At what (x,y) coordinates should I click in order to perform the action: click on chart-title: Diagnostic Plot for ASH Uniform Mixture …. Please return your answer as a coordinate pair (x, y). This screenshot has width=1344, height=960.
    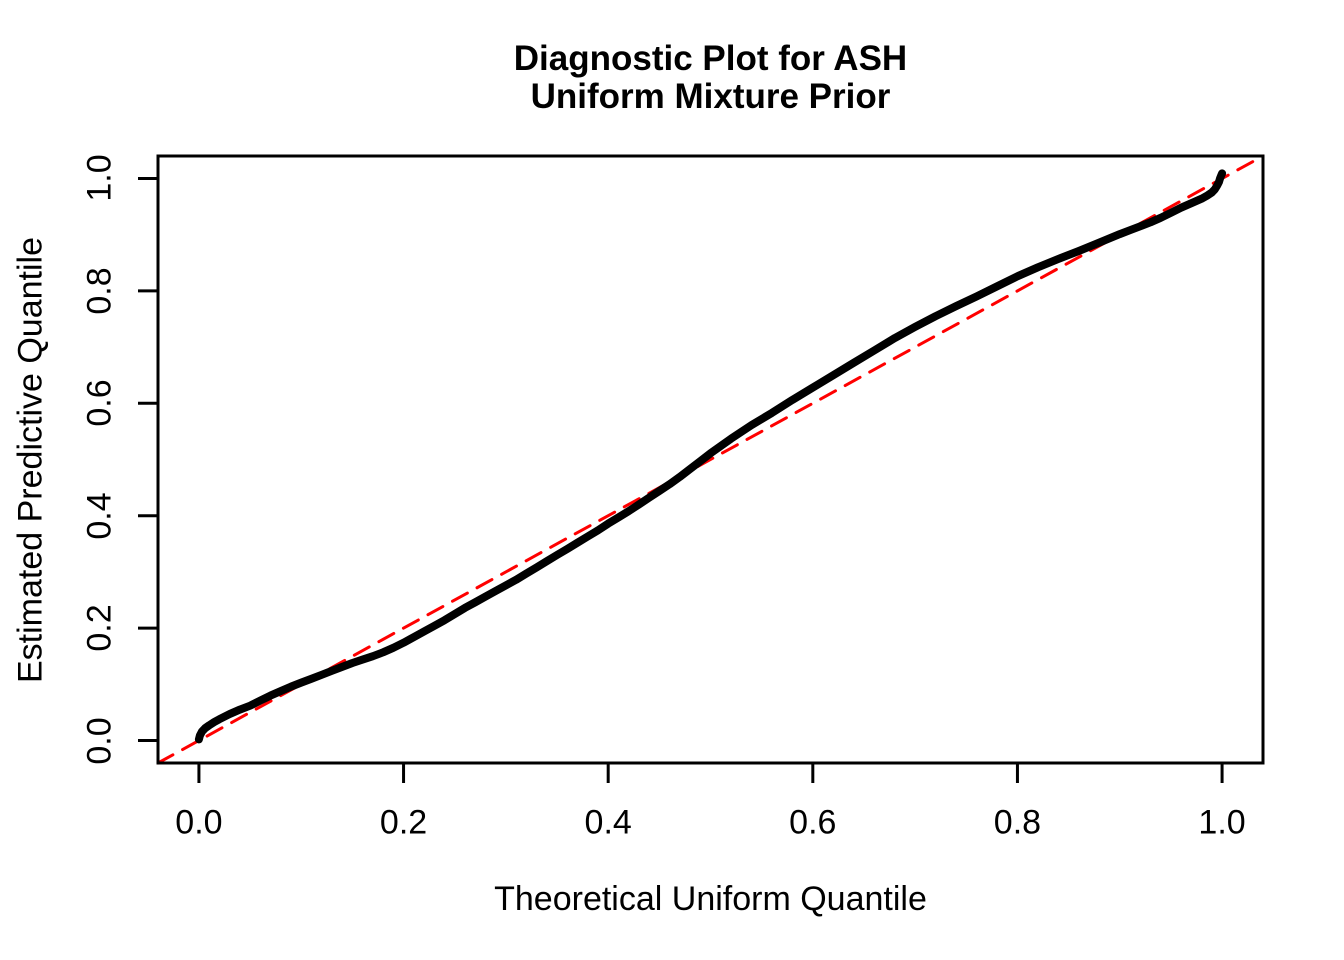
    Looking at the image, I should click on (710, 78).